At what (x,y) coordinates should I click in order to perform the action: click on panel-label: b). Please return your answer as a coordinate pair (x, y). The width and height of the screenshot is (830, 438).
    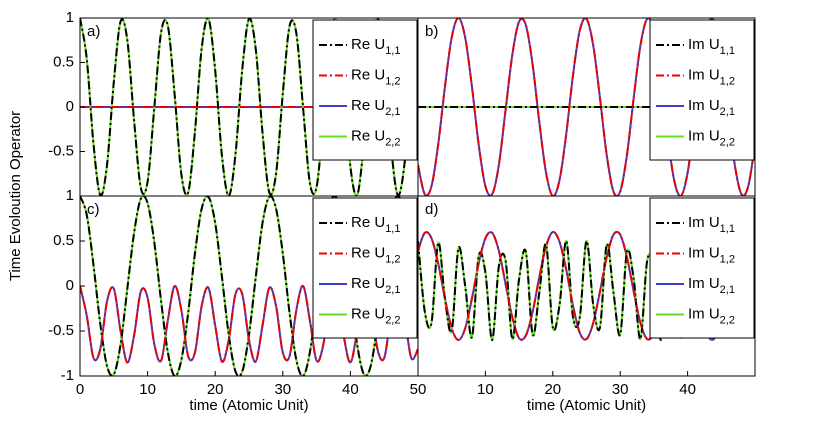
    Looking at the image, I should click on (431, 31).